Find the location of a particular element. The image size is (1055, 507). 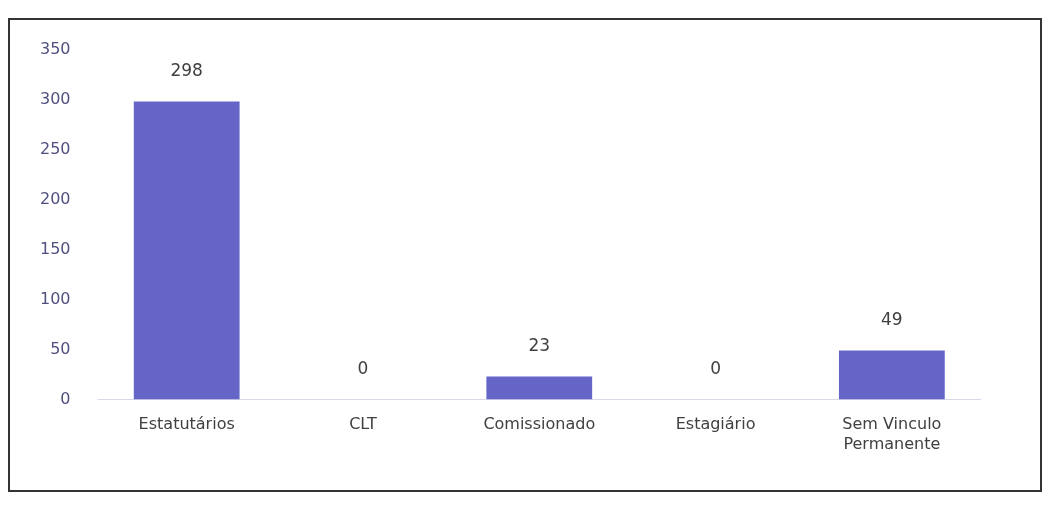

y-tick-label: 0 is located at coordinates (65, 398).